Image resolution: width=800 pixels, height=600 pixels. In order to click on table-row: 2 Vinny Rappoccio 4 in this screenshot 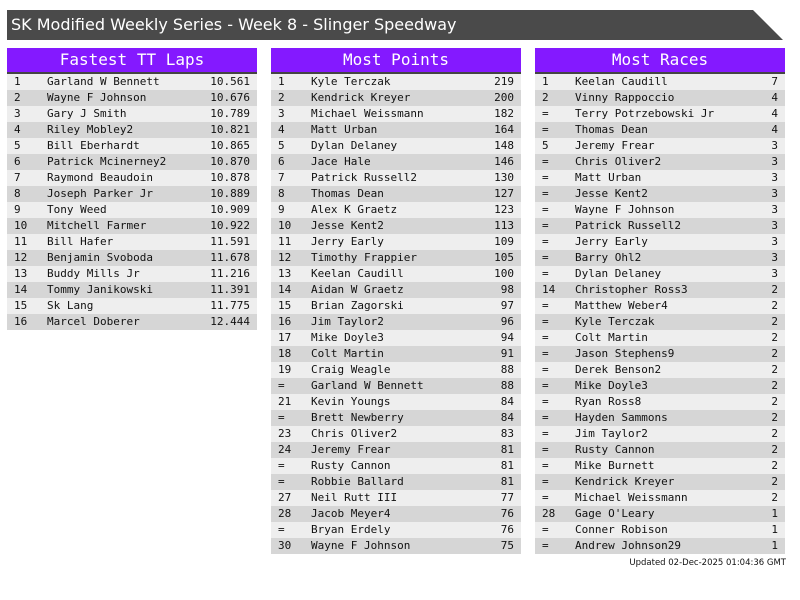, I will do `click(660, 98)`.